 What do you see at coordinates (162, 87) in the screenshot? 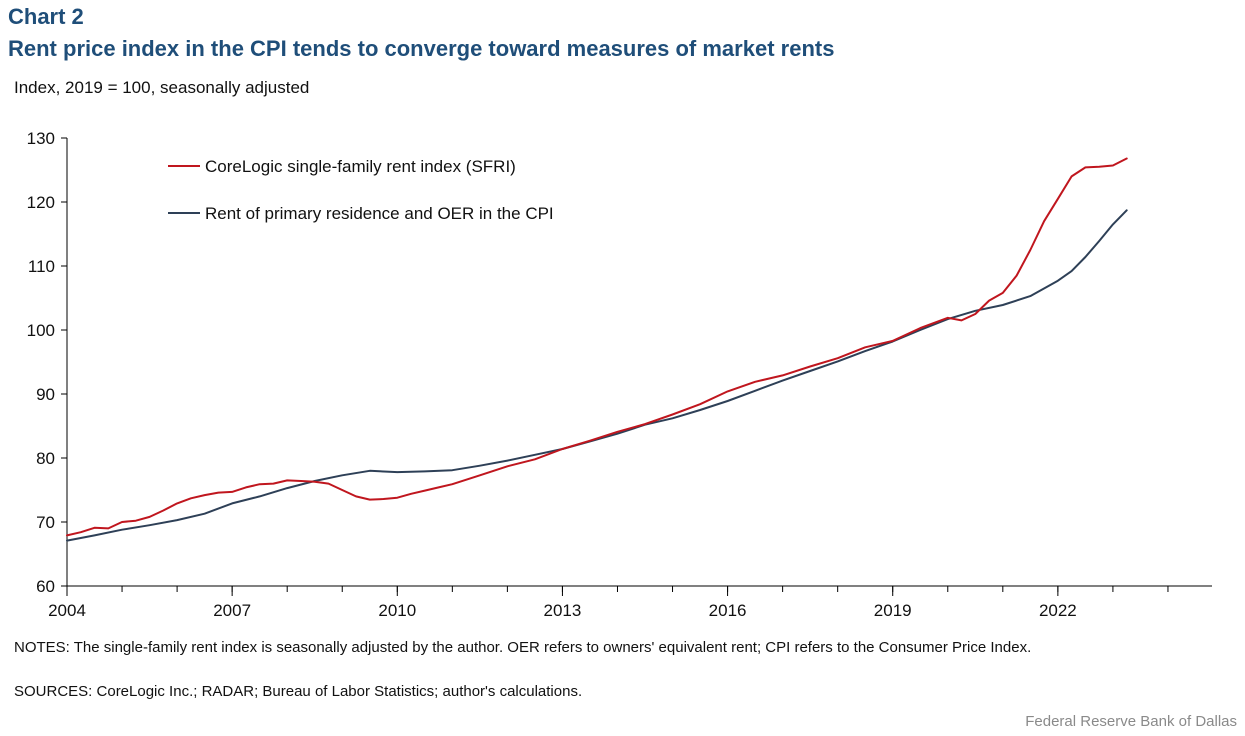
I see `y-axis-unit-label: Index, 2019 = 100, seasonally adjusted` at bounding box center [162, 87].